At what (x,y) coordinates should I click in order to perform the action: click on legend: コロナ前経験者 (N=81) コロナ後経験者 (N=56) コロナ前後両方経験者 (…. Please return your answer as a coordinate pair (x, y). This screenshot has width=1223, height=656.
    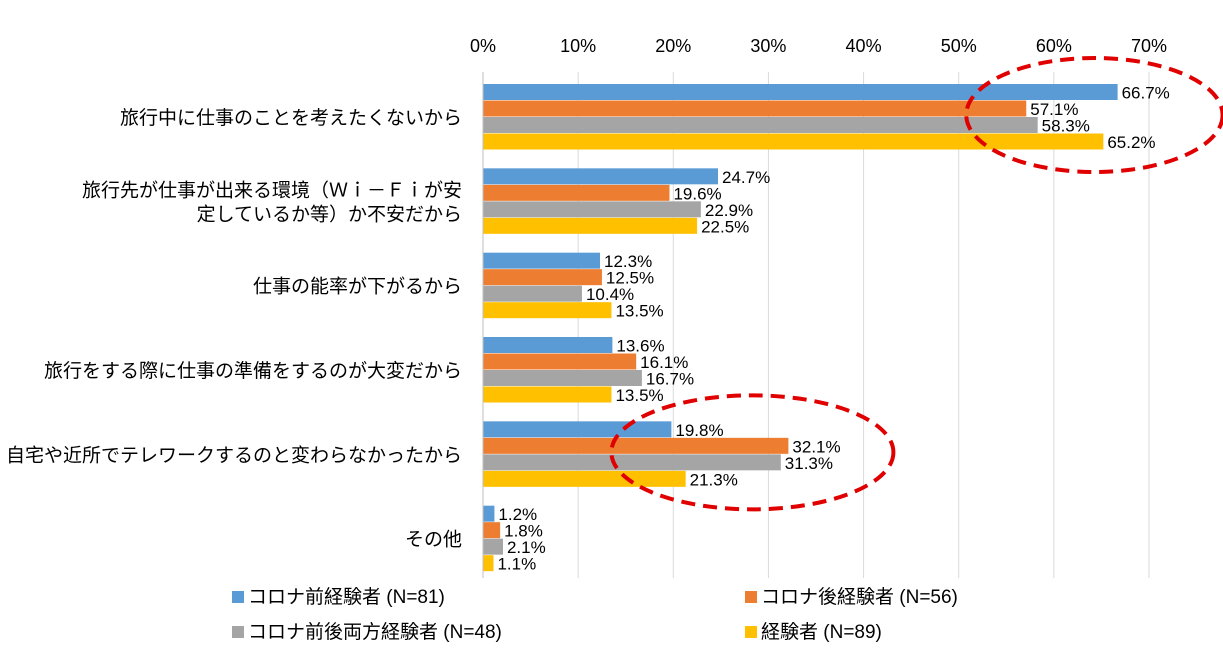
    Looking at the image, I should click on (595, 614).